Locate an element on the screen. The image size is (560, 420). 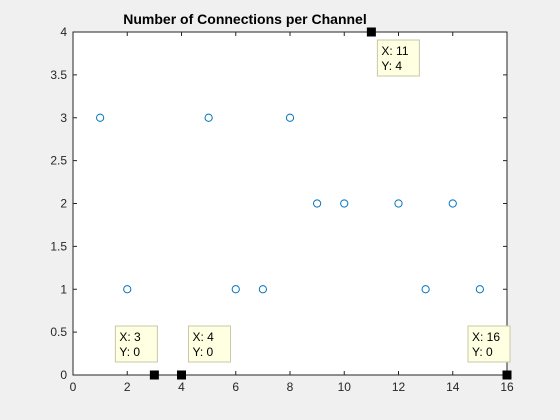
datatip-x-label: X: 4 is located at coordinates (204, 337).